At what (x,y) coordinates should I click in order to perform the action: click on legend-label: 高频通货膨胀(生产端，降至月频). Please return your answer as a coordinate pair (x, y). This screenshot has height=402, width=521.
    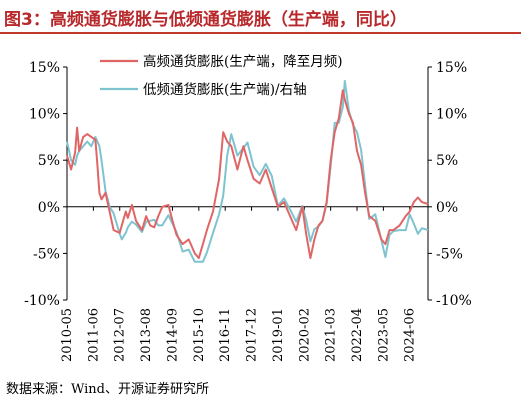
    Looking at the image, I should click on (243, 61).